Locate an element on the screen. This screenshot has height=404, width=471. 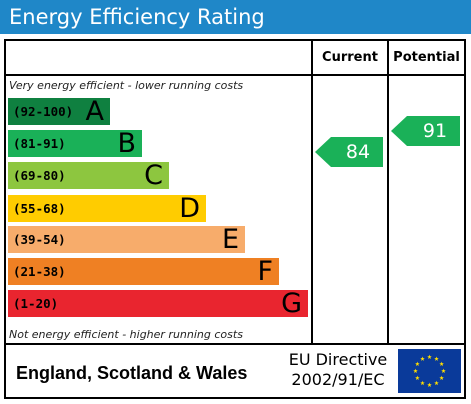
current-rating-value: 84 is located at coordinates (358, 152).